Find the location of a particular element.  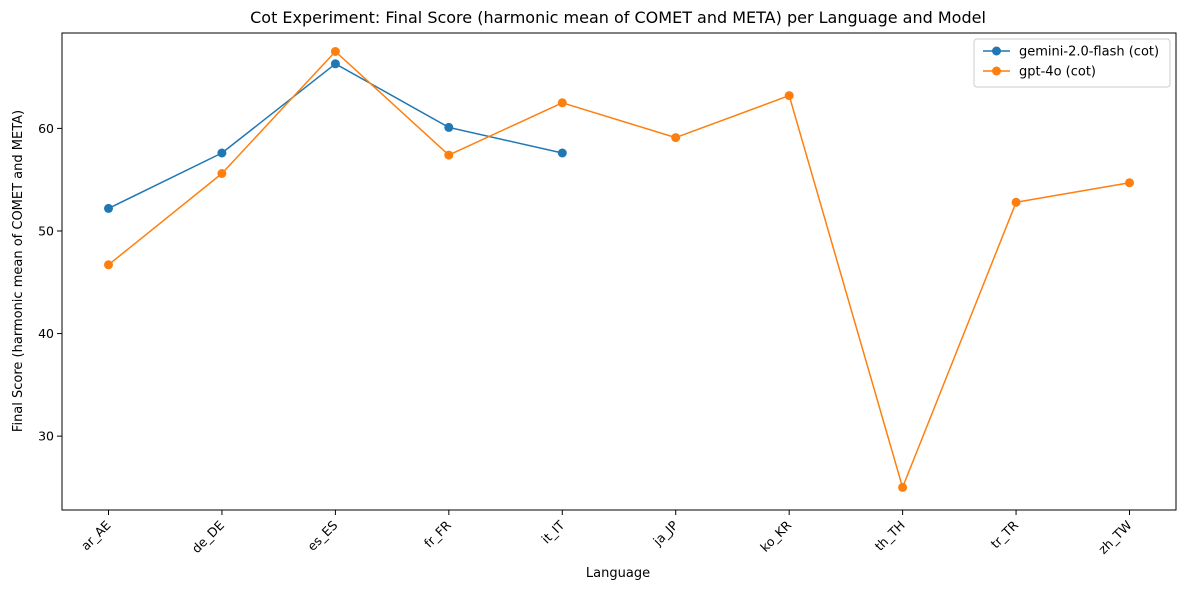

y-tick-label: 40 is located at coordinates (46, 333).